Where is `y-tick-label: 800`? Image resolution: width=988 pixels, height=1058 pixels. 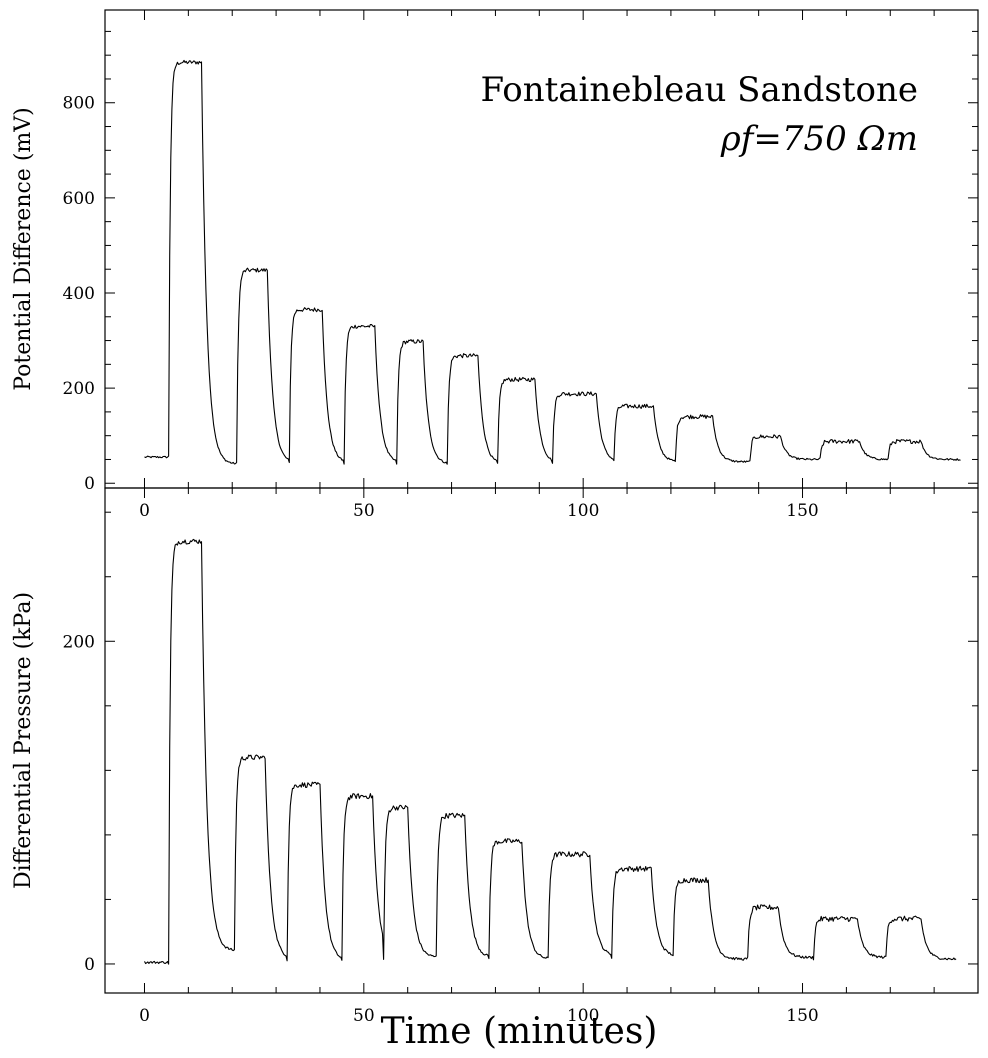 y-tick-label: 800 is located at coordinates (79, 104).